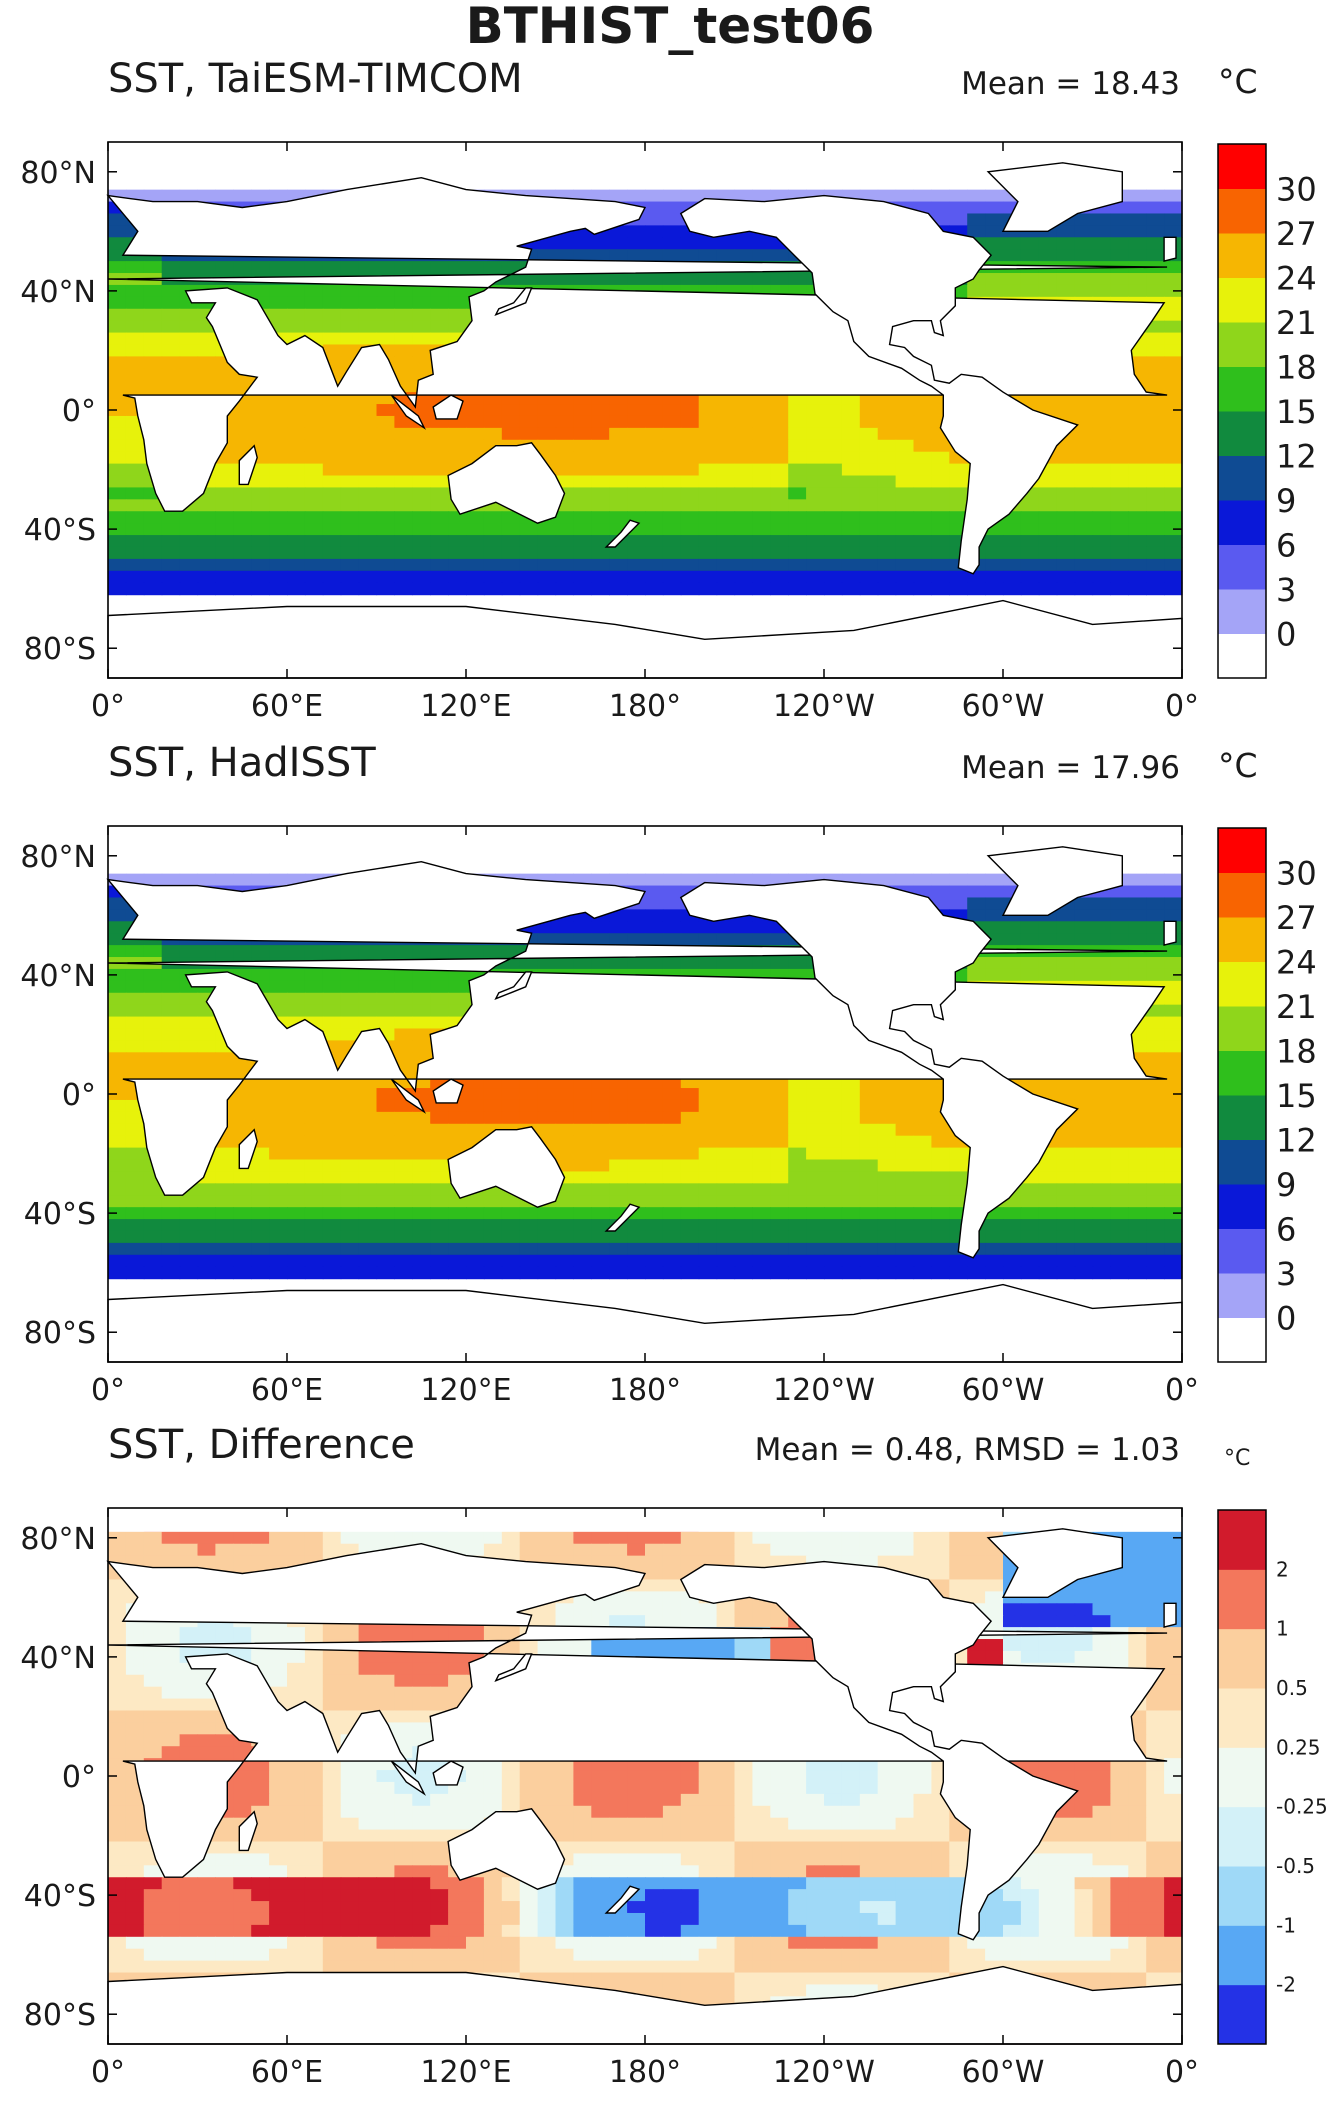 The image size is (1340, 2106). Describe the element at coordinates (79, 1095) in the screenshot. I see `y-tick-label: 0°` at that location.